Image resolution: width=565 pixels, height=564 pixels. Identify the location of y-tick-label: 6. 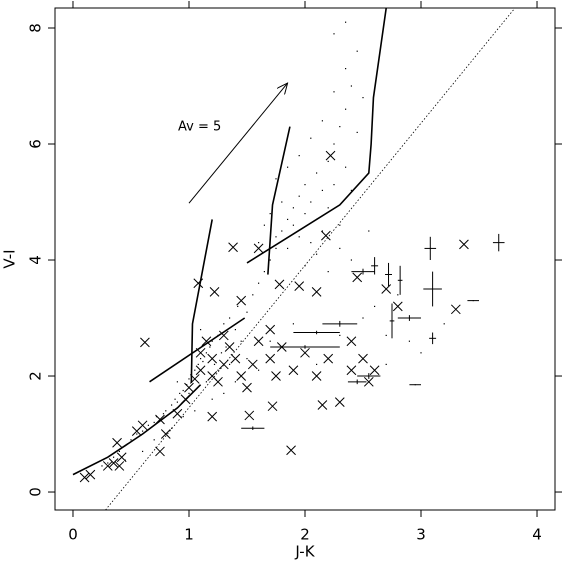
(36, 144).